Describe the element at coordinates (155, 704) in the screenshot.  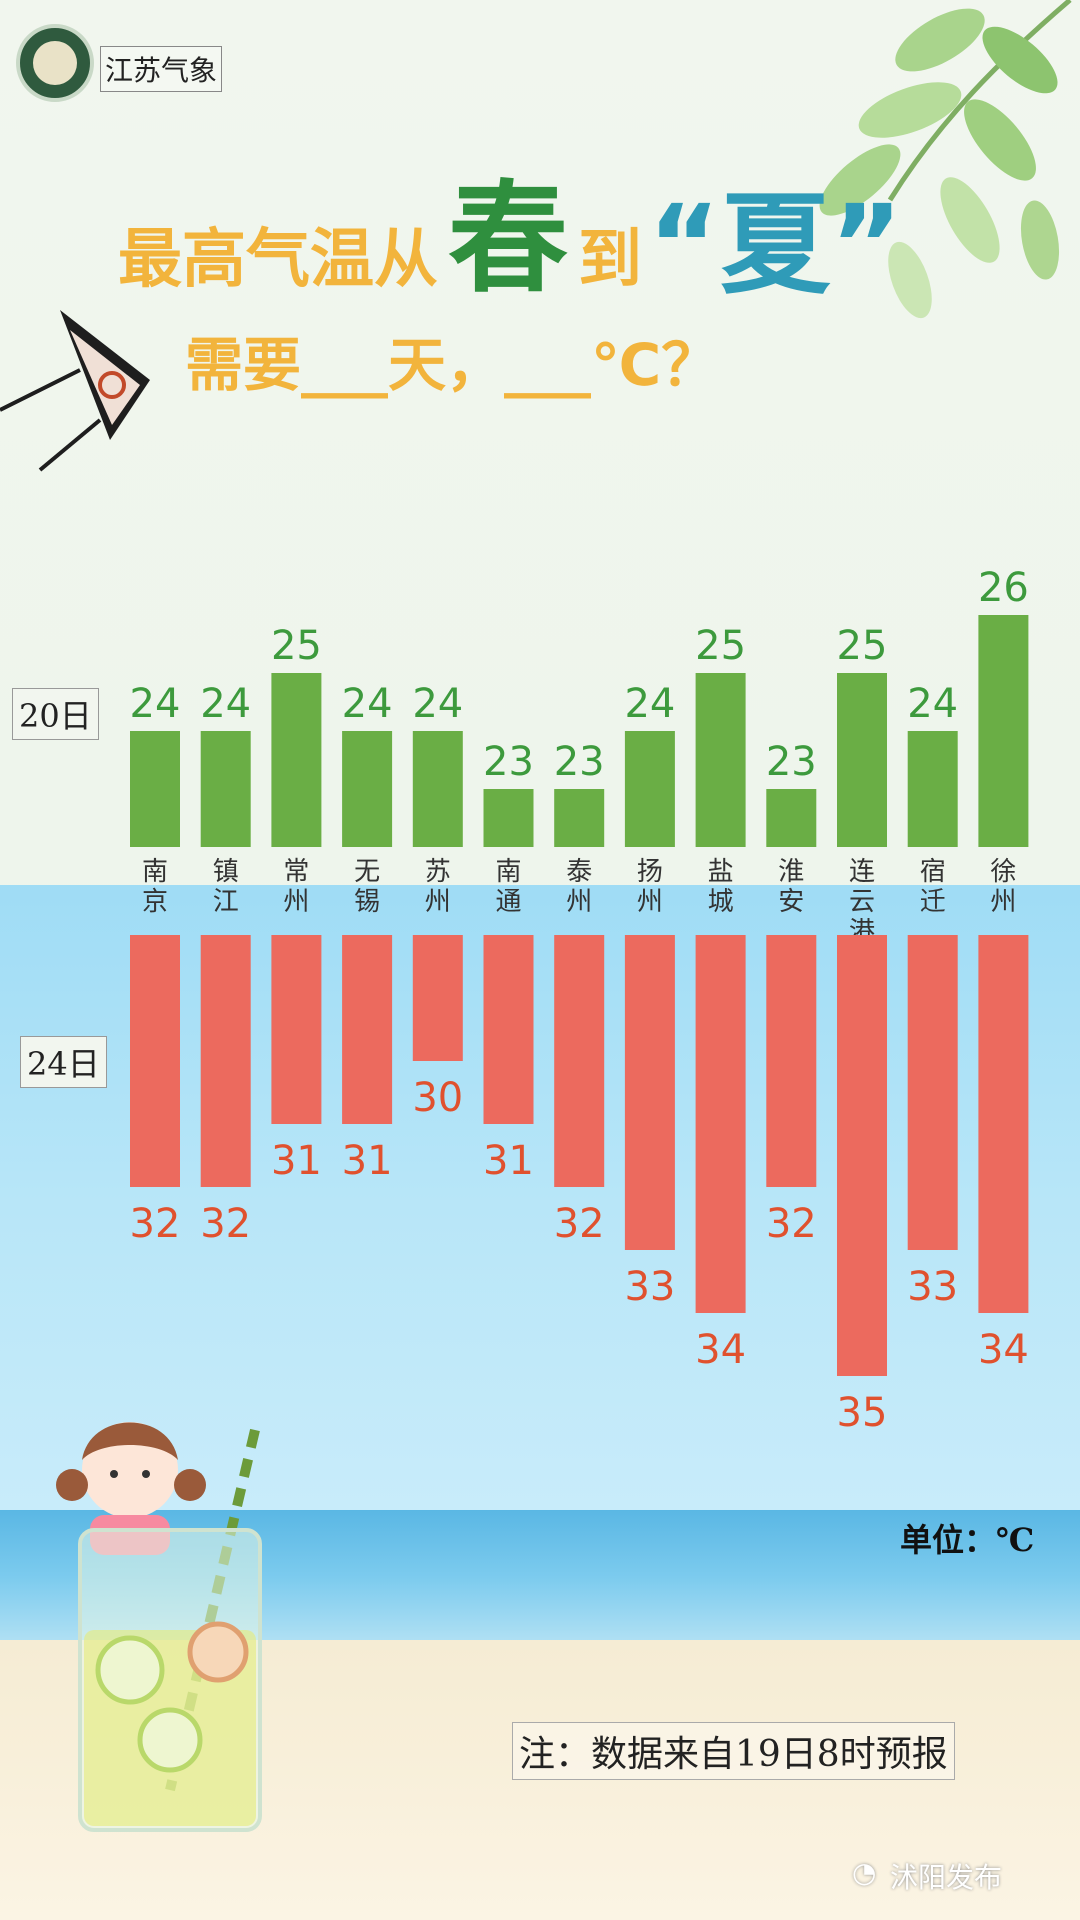
I see `label-20-0: 24` at that location.